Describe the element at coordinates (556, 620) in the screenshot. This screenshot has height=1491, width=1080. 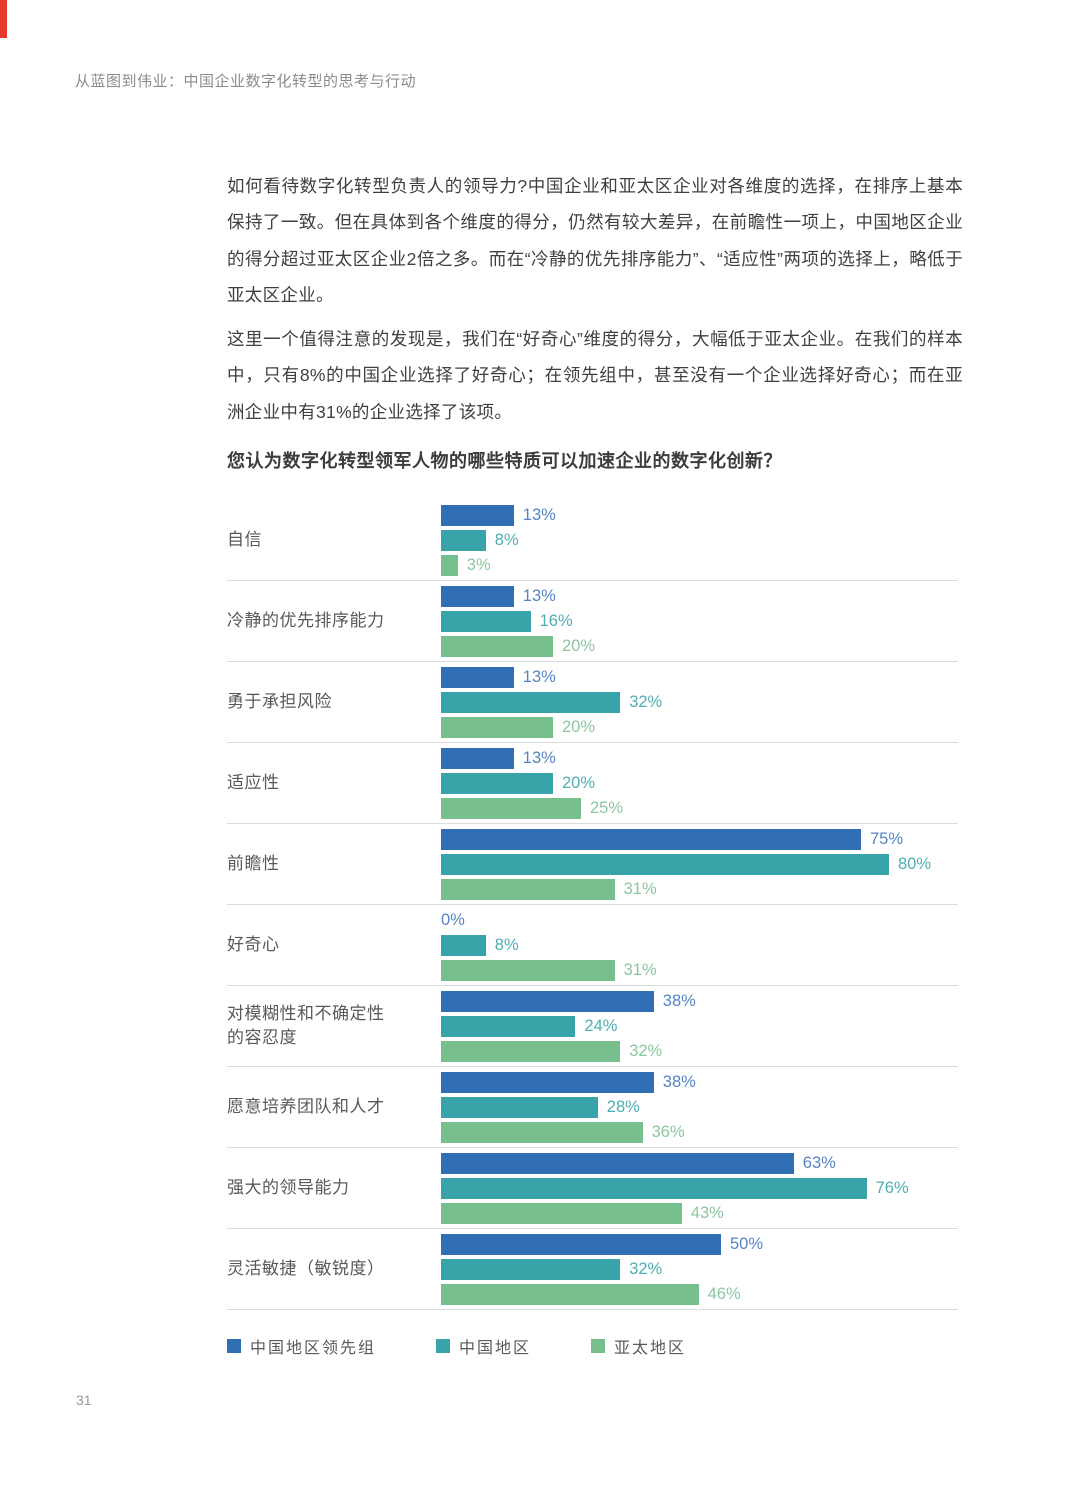
I see `bar-value-label: 16%` at that location.